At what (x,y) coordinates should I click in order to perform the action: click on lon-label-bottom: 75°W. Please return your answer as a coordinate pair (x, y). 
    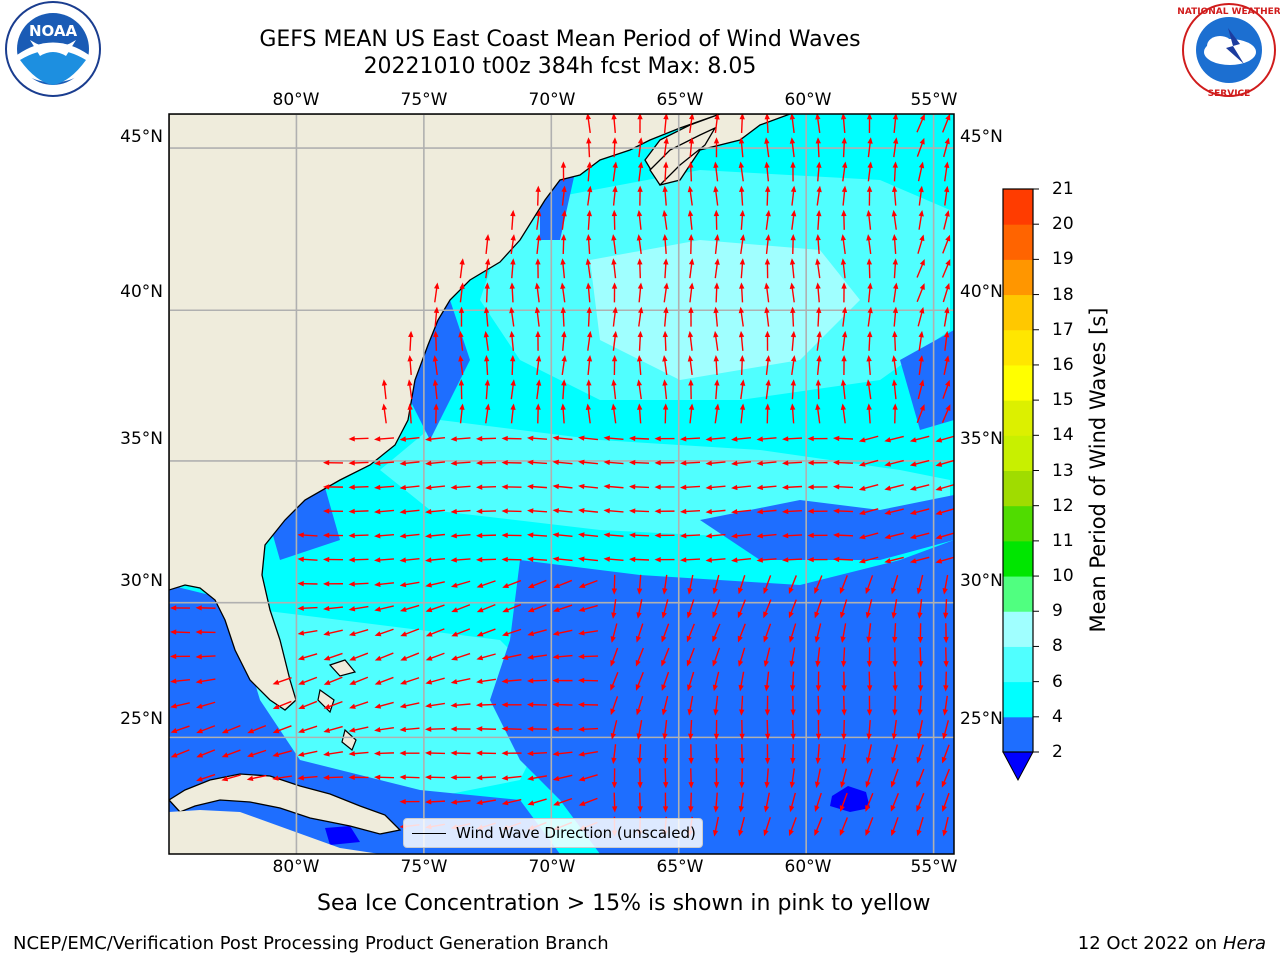
    Looking at the image, I should click on (424, 867).